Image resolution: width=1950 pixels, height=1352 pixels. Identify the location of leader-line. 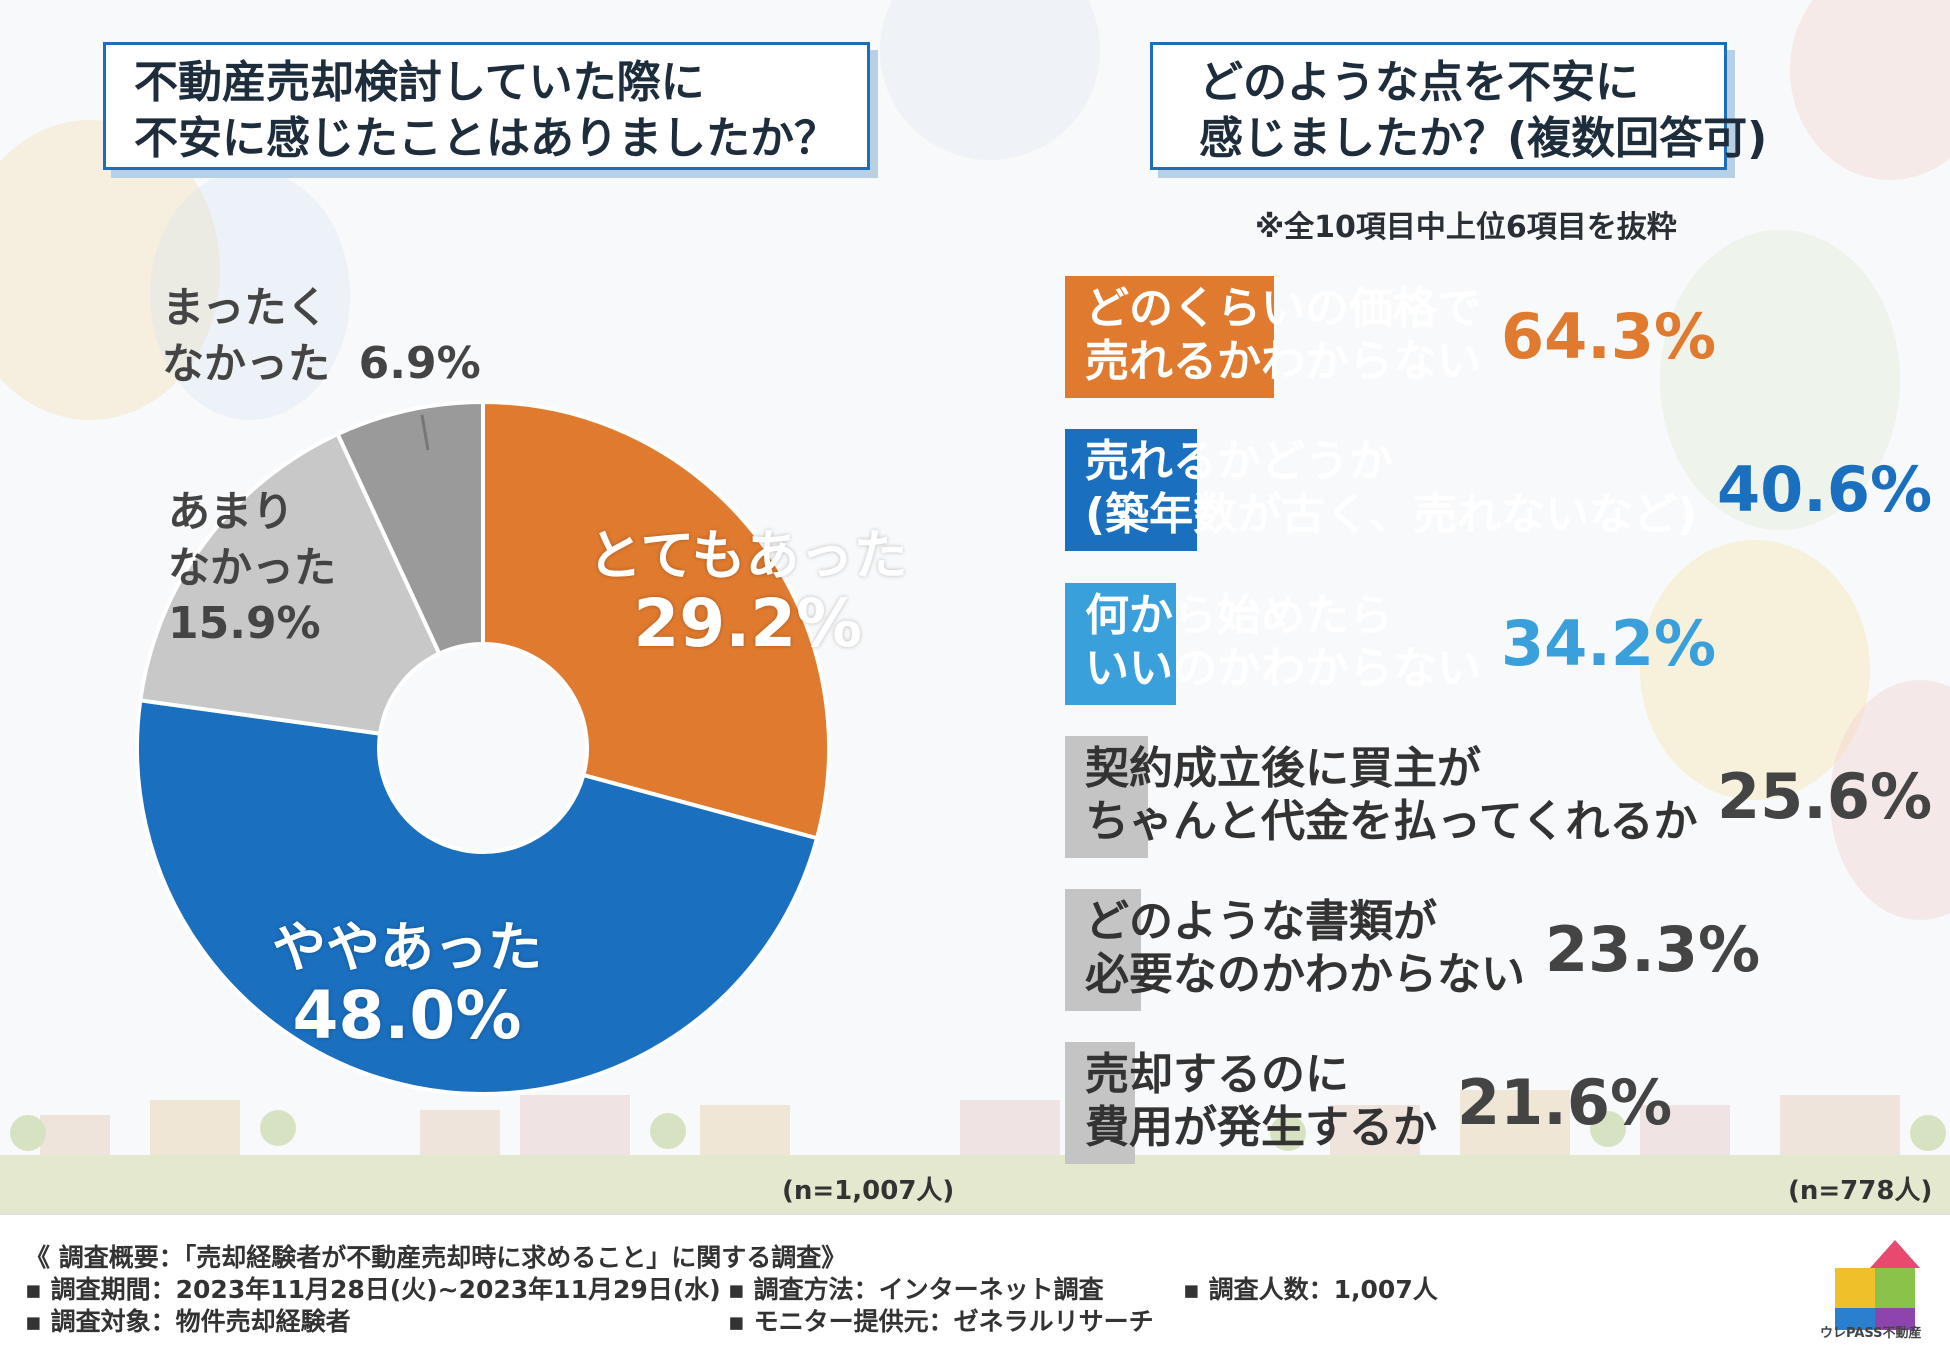
(425, 432).